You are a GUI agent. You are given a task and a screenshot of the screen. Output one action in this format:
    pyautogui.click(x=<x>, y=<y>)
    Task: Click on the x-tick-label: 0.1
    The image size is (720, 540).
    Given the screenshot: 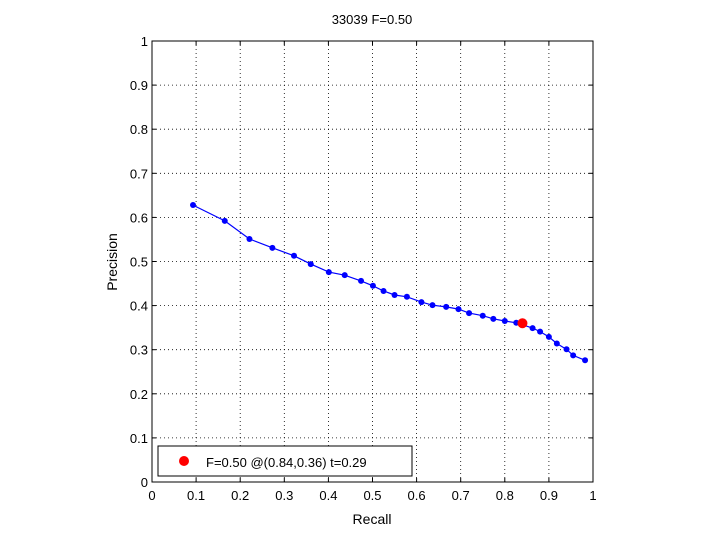 What is the action you would take?
    pyautogui.click(x=196, y=495)
    